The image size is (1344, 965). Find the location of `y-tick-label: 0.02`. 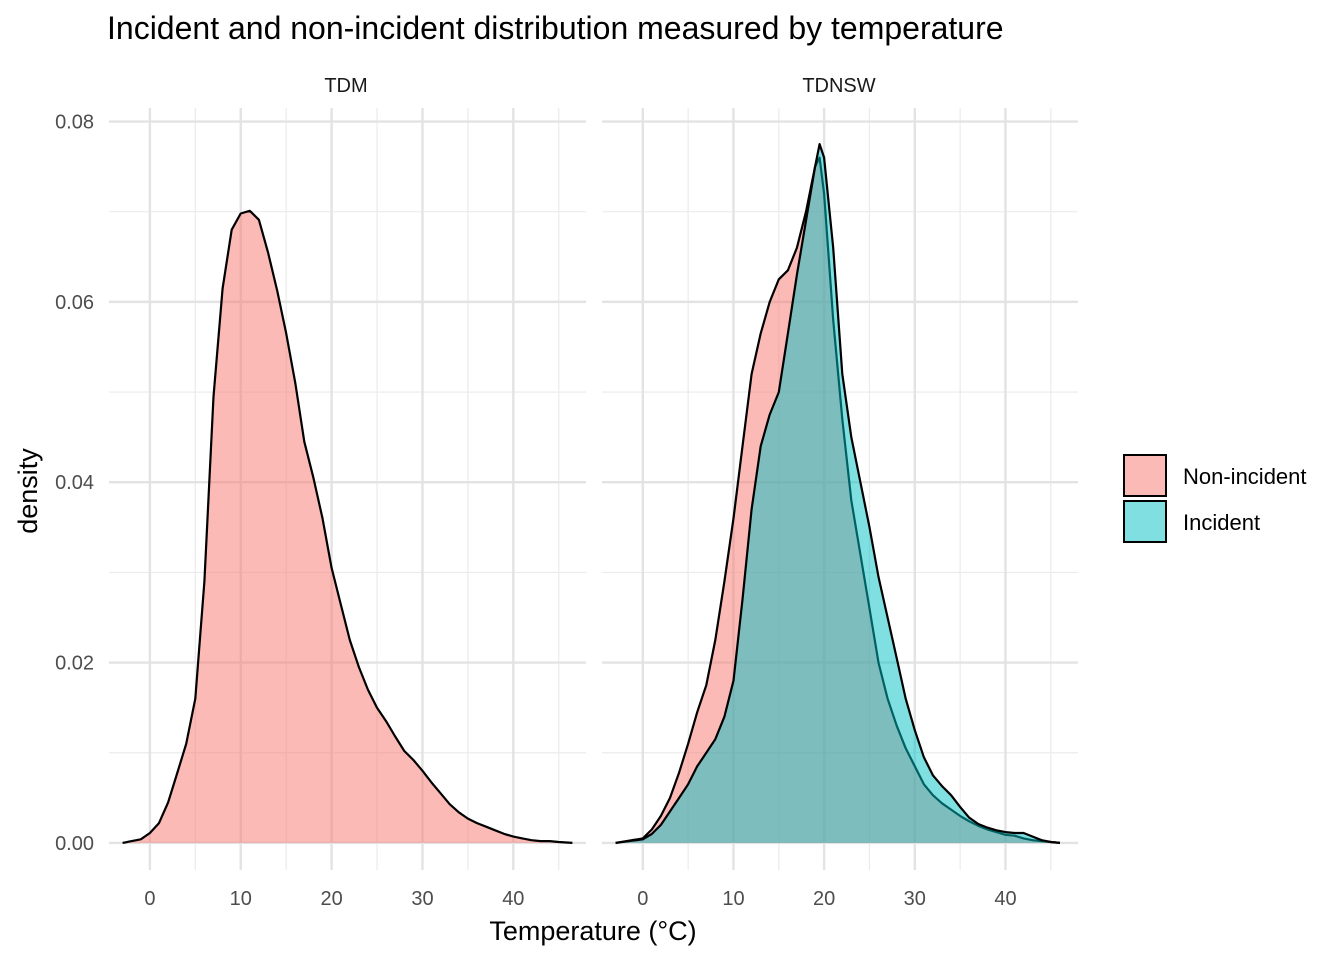

y-tick-label: 0.02 is located at coordinates (74, 664).